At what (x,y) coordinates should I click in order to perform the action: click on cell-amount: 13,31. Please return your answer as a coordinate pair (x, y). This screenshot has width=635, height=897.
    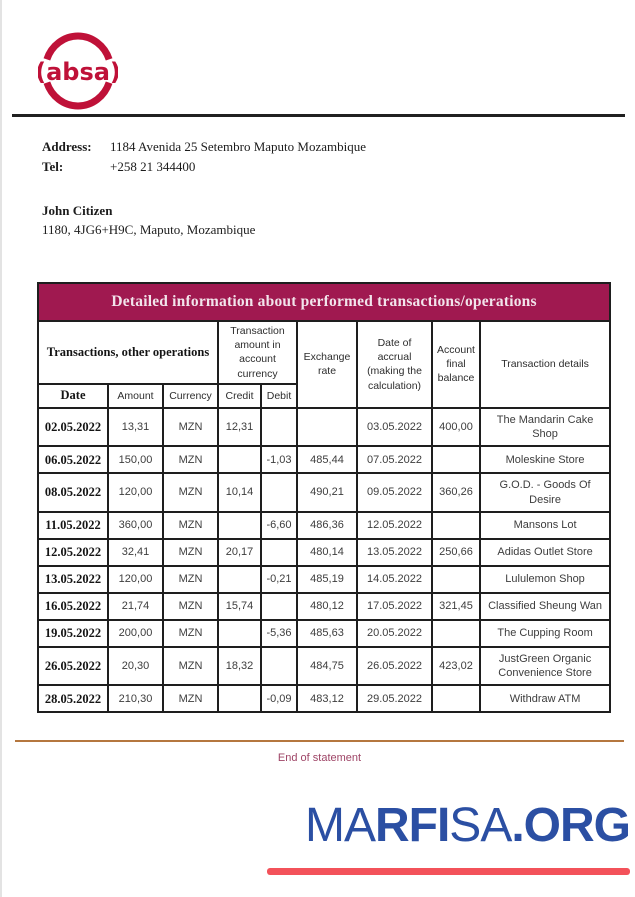
    Looking at the image, I should click on (135, 427).